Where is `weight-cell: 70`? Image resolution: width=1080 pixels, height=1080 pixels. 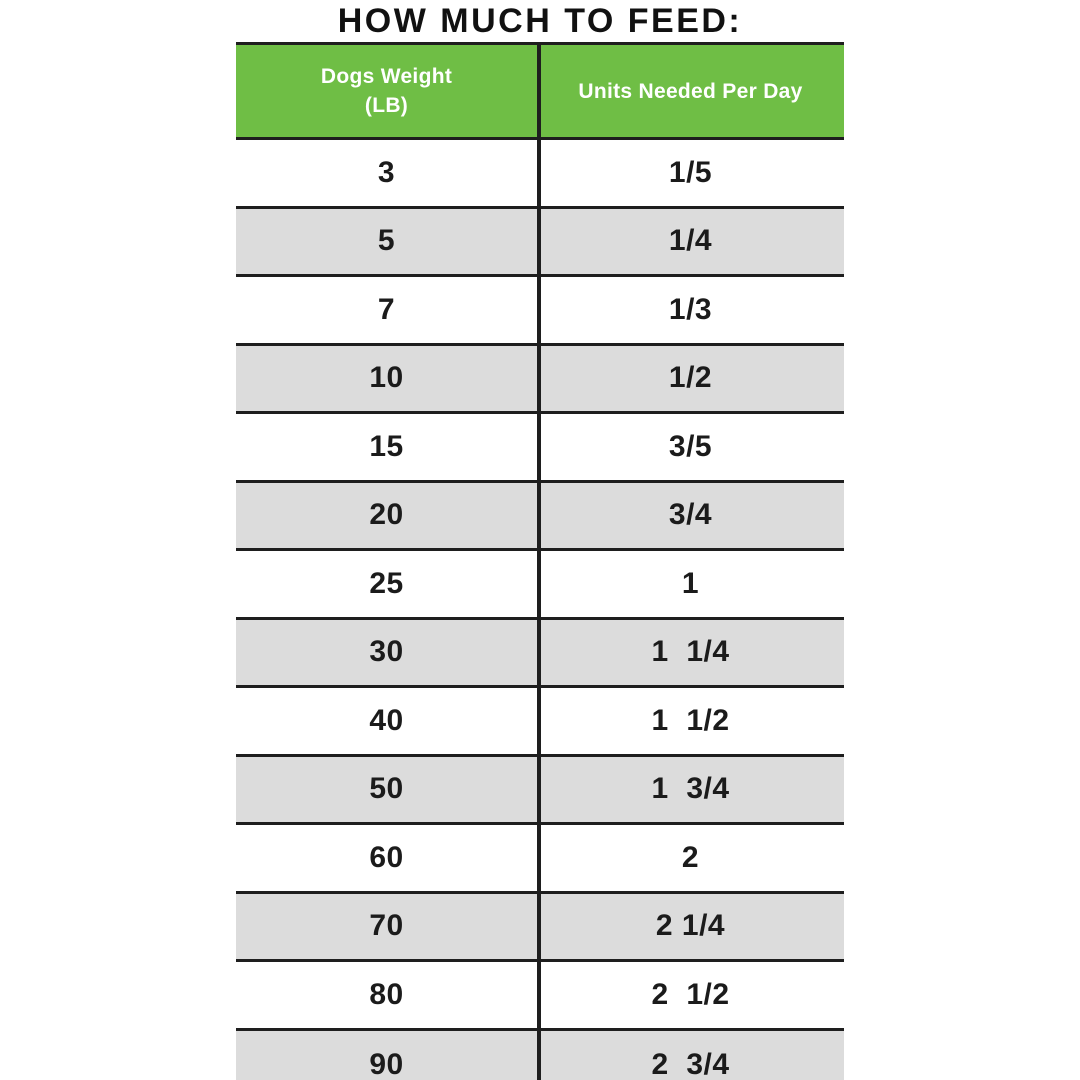 weight-cell: 70 is located at coordinates (388, 926).